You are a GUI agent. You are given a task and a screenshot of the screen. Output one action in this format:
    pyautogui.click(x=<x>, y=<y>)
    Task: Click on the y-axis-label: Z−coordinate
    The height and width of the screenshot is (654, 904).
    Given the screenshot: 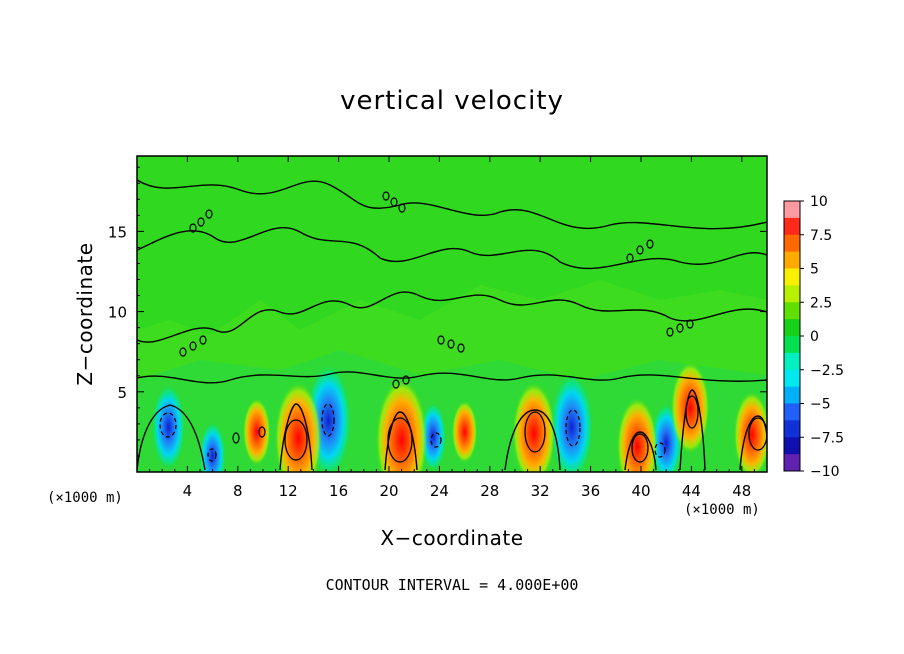 What is the action you would take?
    pyautogui.click(x=85, y=313)
    